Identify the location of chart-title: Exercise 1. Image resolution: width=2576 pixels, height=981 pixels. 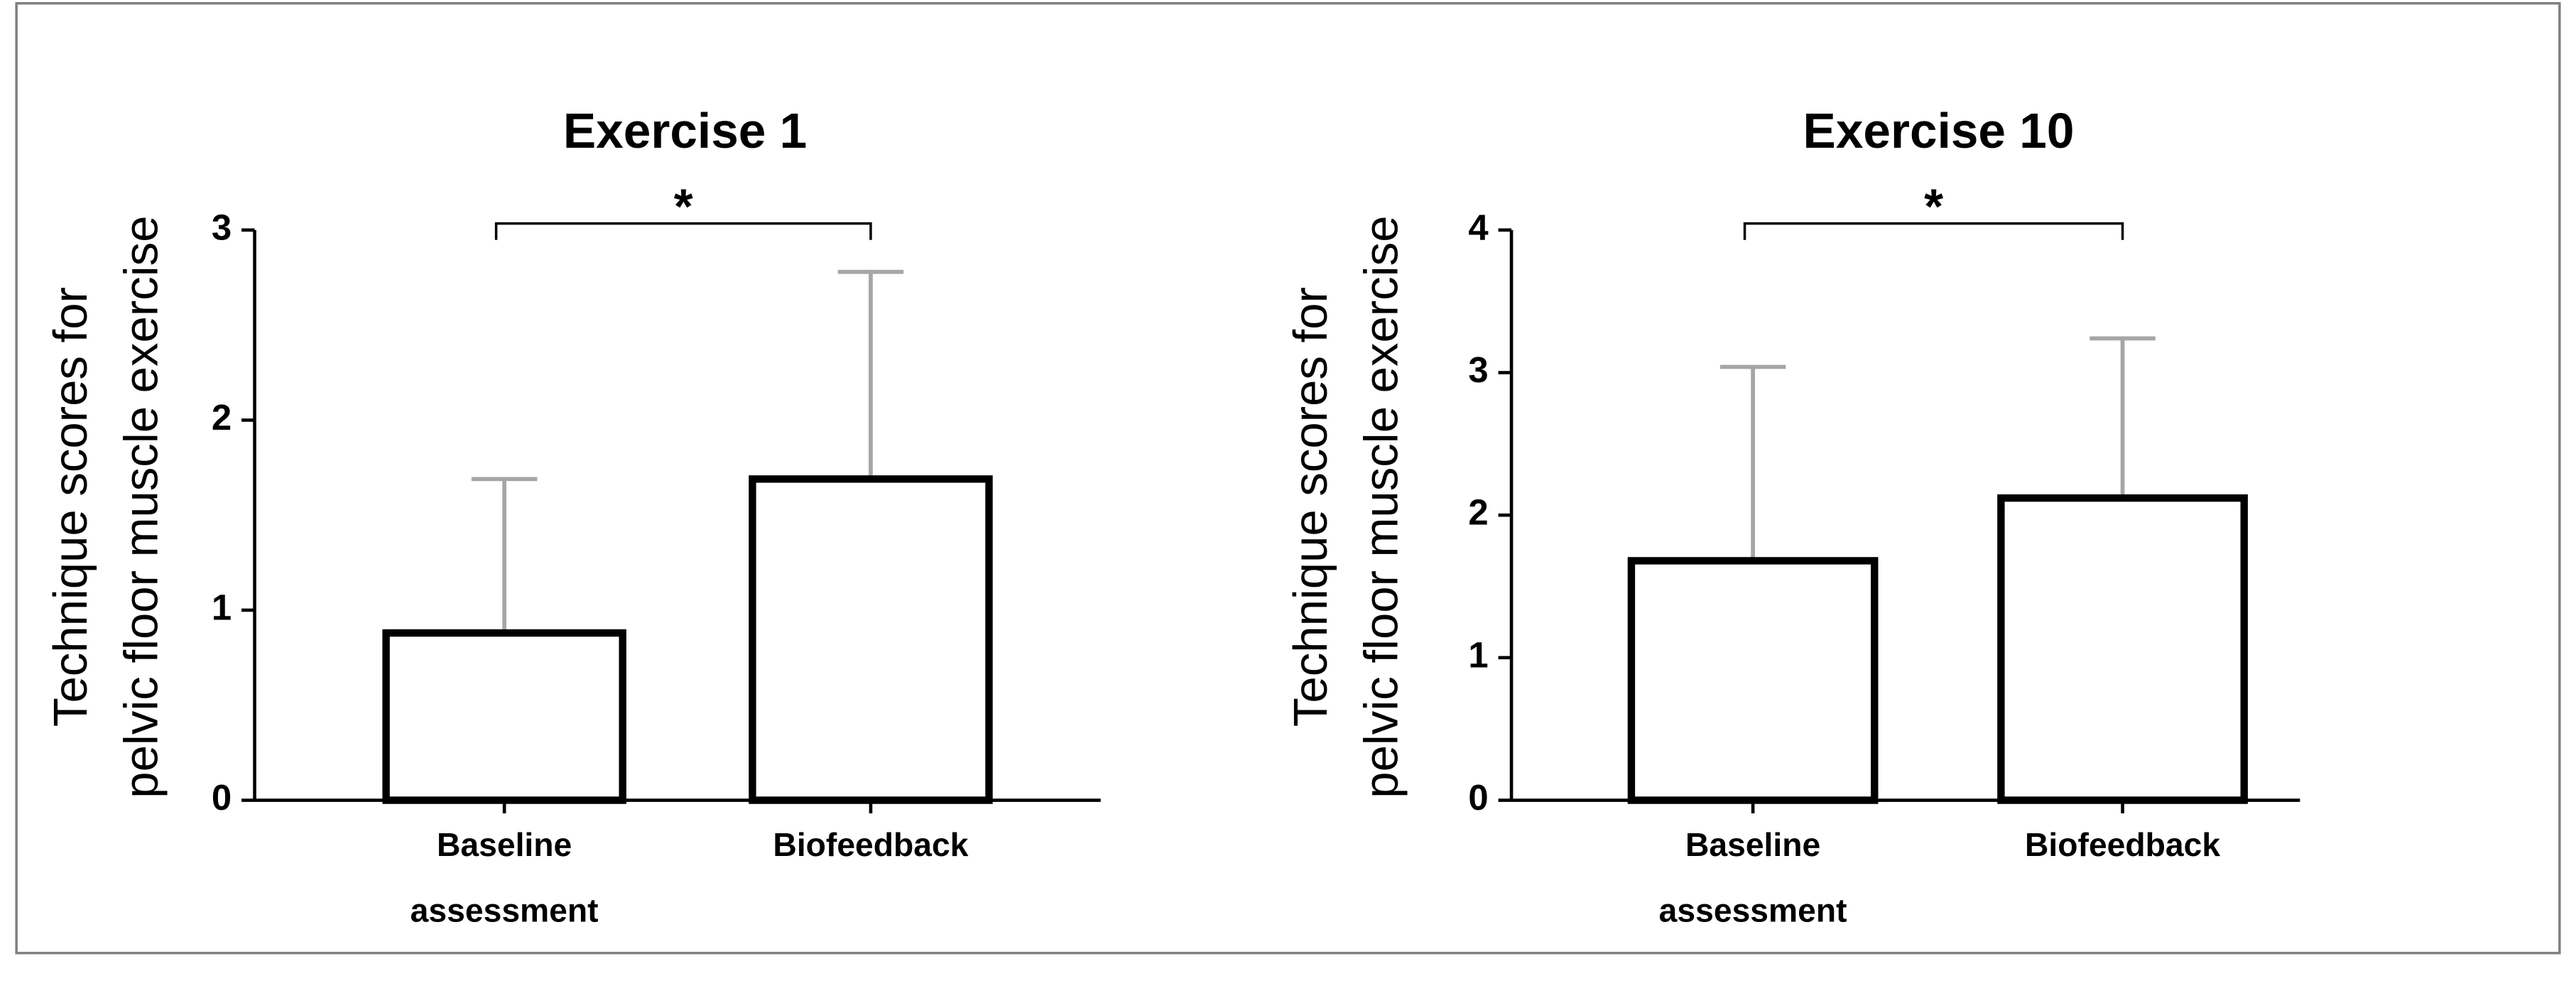
(685, 130).